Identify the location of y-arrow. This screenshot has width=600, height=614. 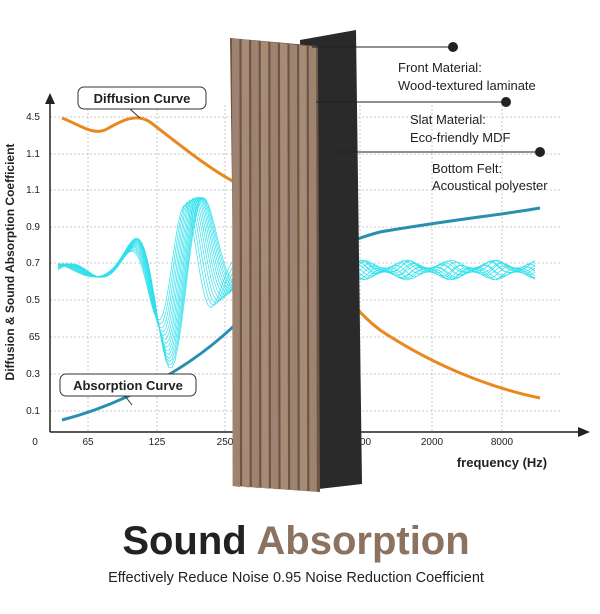
(50, 98).